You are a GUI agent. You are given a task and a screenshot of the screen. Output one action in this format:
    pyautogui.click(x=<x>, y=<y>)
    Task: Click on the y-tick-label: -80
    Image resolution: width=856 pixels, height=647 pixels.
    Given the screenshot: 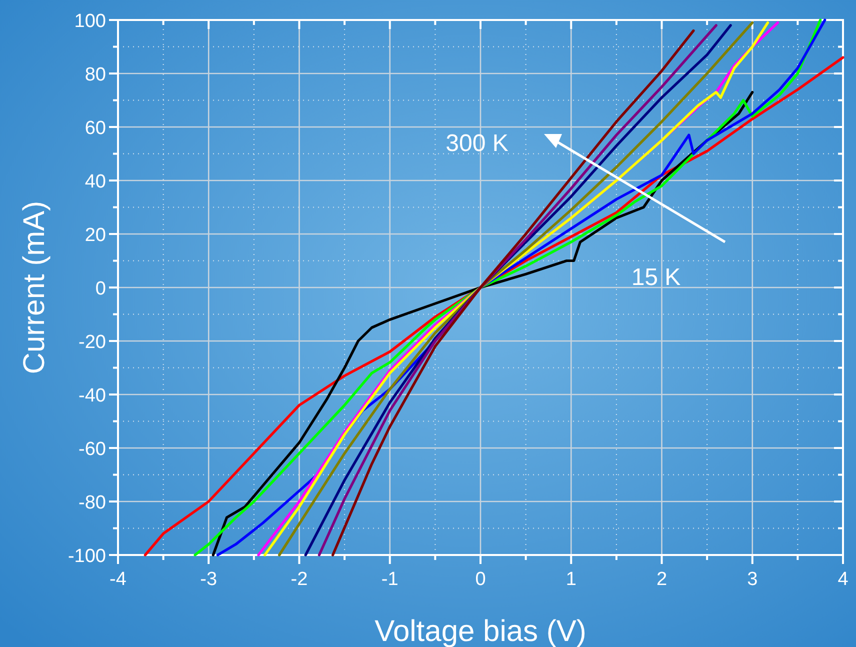 What is the action you would take?
    pyautogui.click(x=92, y=503)
    